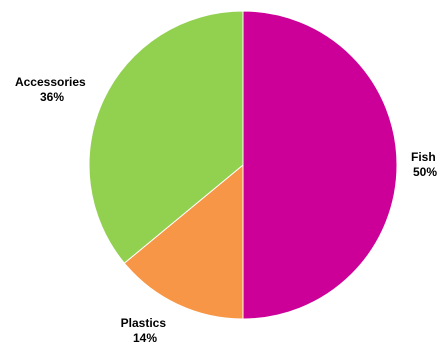 Image resolution: width=444 pixels, height=345 pixels. Describe the element at coordinates (145, 338) in the screenshot. I see `slice-label-plastics-percent: 14%` at that location.